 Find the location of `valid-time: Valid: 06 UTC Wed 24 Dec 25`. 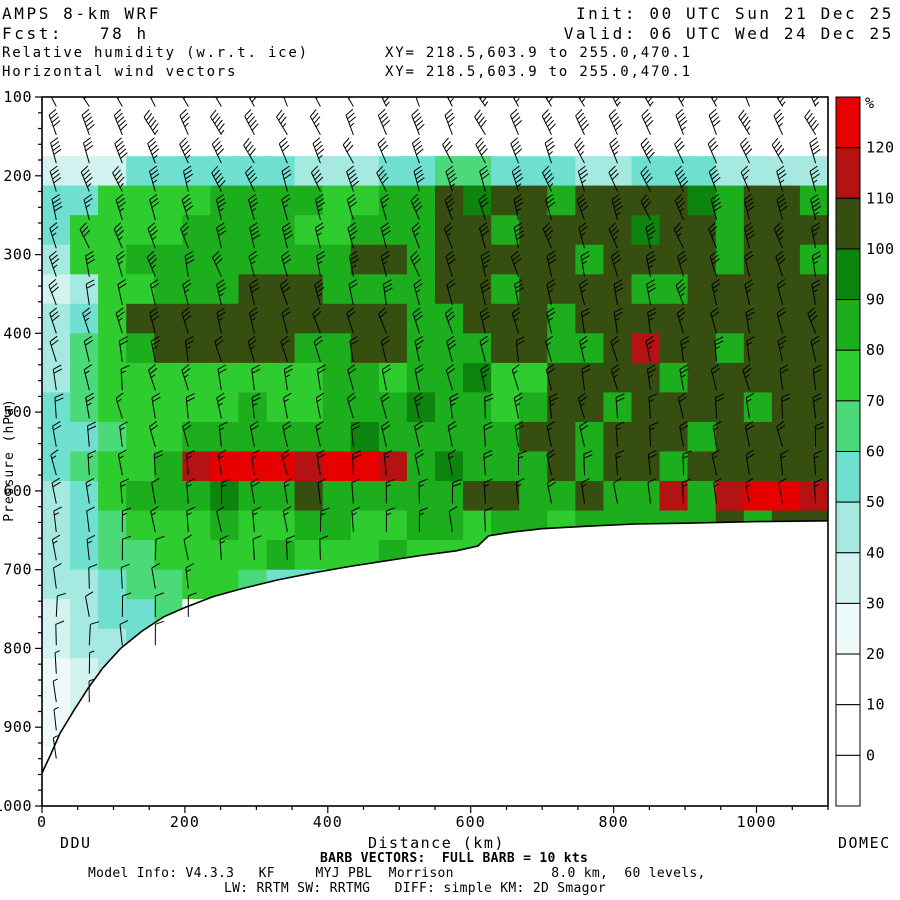

valid-time: Valid: 06 UTC Wed 24 Dec 25 is located at coordinates (728, 33).